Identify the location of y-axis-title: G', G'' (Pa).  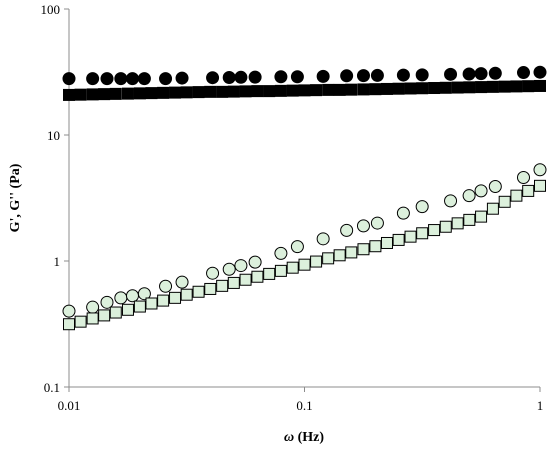
(15, 197).